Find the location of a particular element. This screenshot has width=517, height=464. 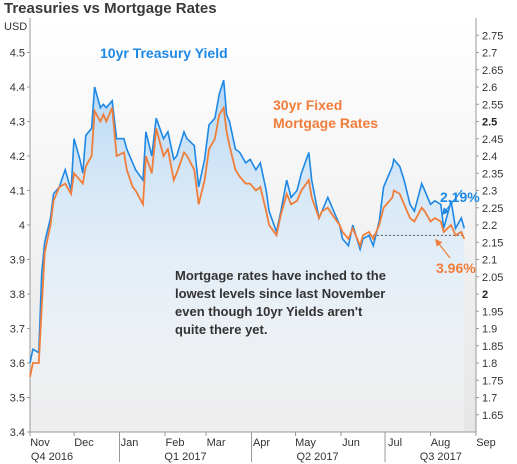

series-label-treasury: 10yr Treasury Yield is located at coordinates (164, 53).